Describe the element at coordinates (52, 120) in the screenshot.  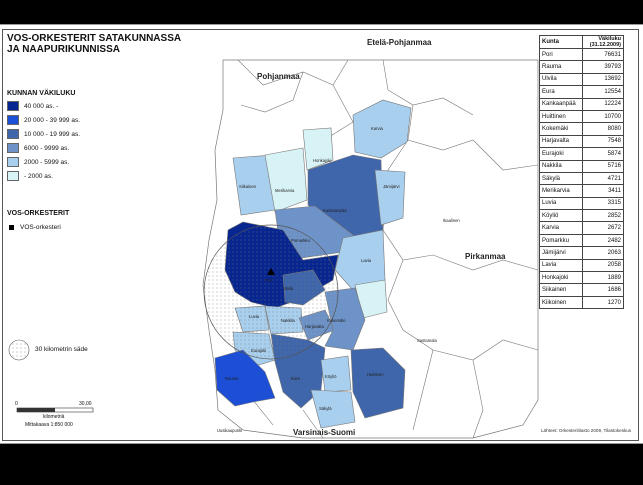
I see `legend-label: 20 000 - 39 999 as.` at that location.